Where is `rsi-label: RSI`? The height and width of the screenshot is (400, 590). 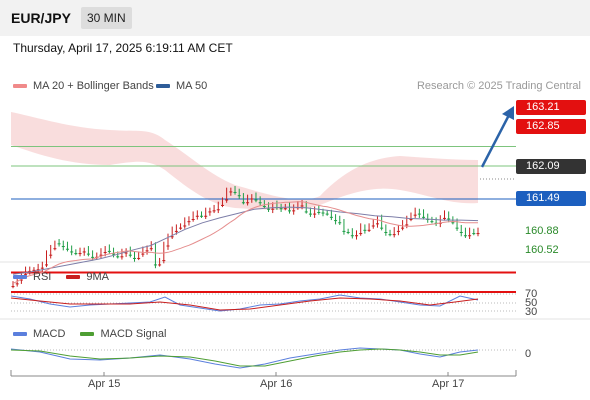
rsi-label: RSI is located at coordinates (42, 277).